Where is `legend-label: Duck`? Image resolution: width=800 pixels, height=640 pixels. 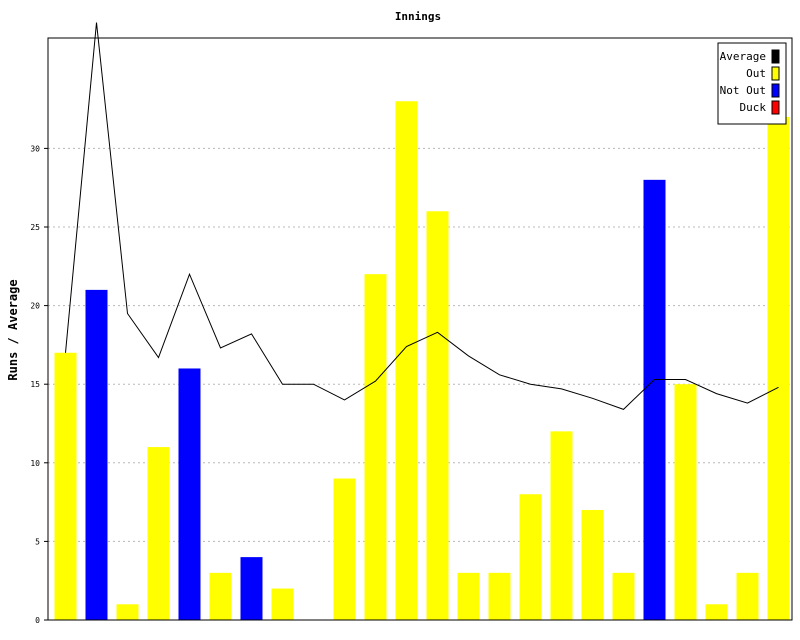 legend-label: Duck is located at coordinates (753, 107).